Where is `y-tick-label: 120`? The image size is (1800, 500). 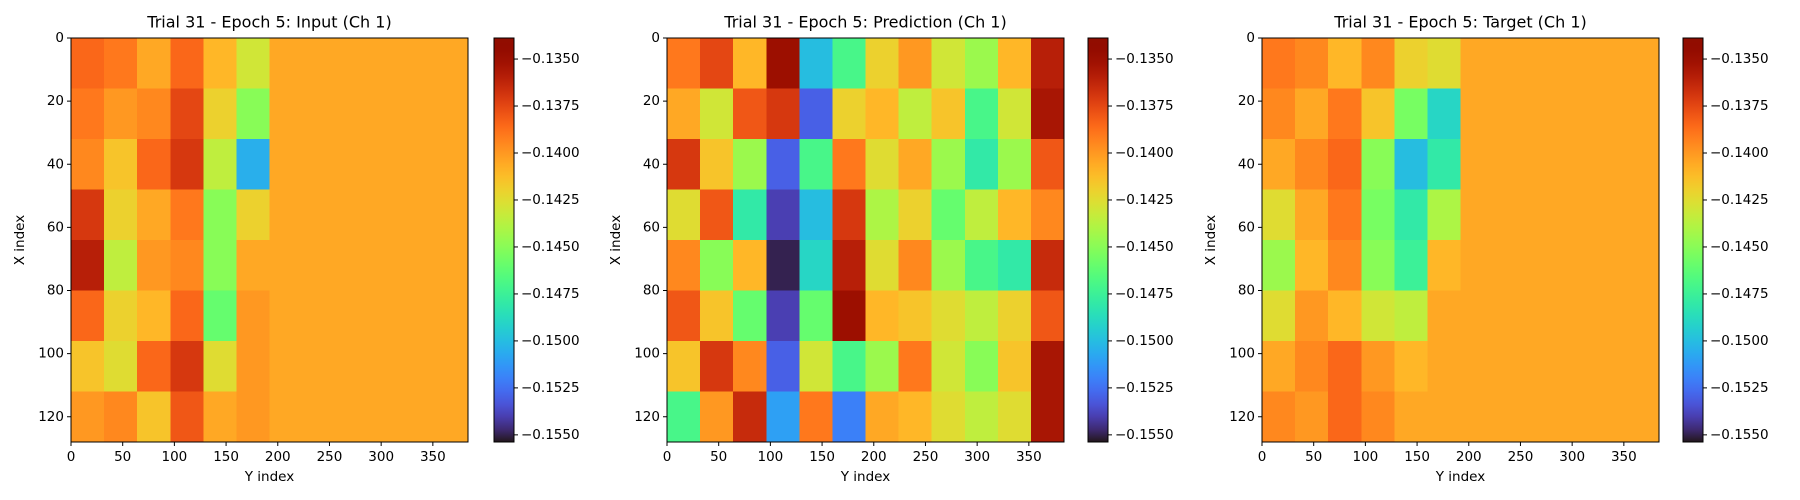 y-tick-label: 120 is located at coordinates (647, 417).